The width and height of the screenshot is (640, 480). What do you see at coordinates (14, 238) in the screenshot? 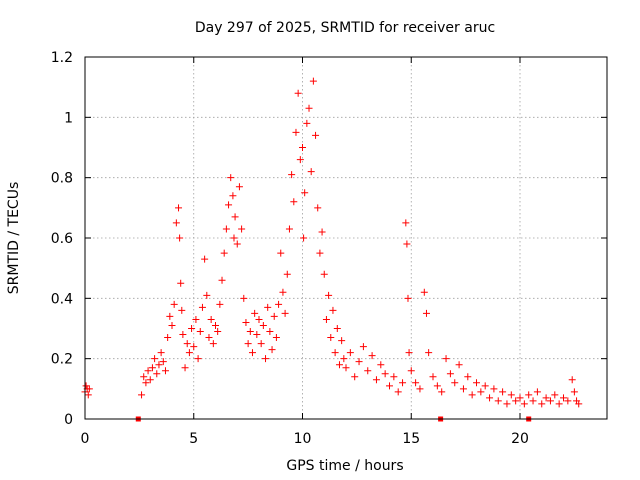
I see `y-axis-label: SRMTID / TECUs` at bounding box center [14, 238].